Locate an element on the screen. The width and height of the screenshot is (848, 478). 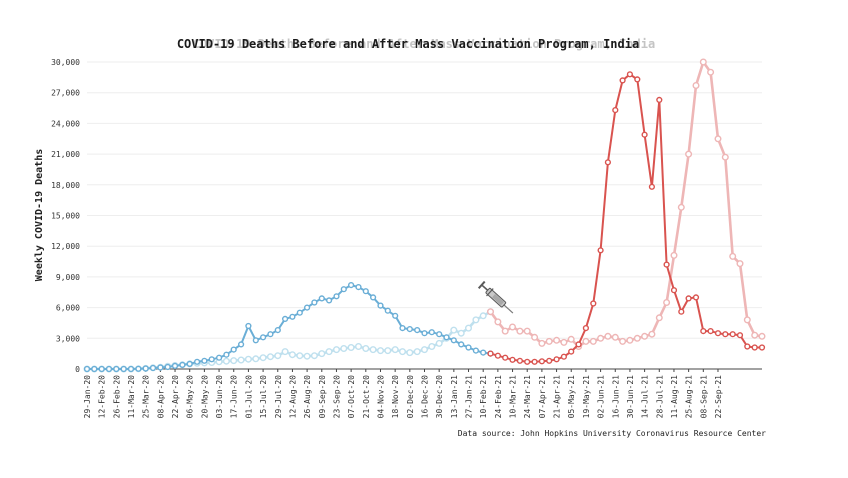
series-before-vaccination is located at coordinates (288, 327).